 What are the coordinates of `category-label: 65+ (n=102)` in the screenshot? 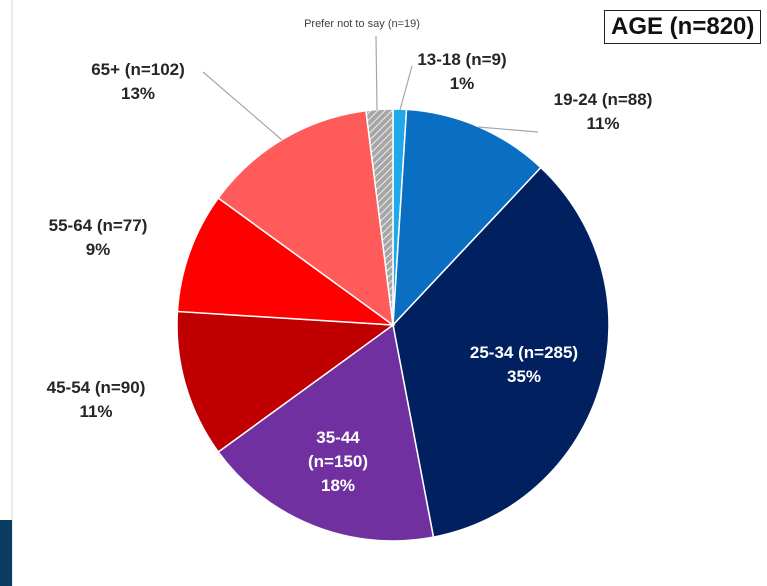 It's located at (138, 69).